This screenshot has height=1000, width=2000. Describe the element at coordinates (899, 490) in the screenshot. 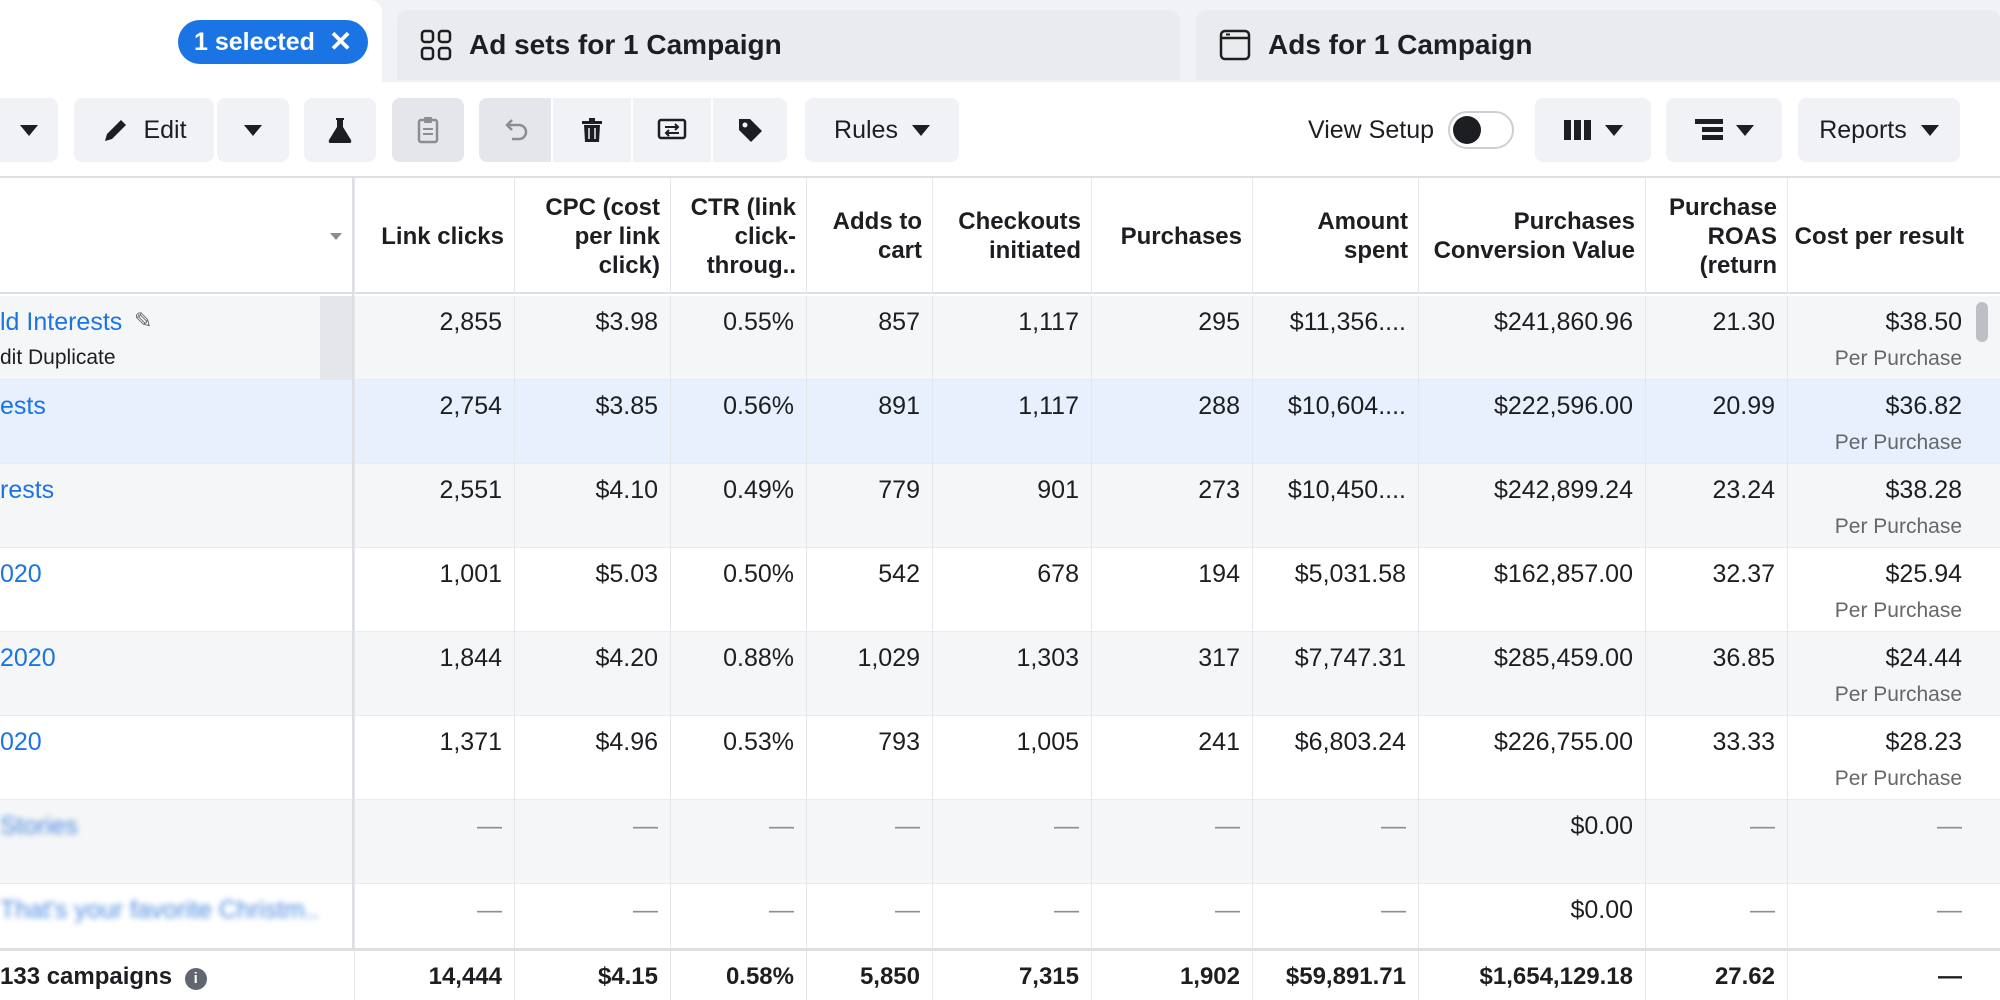

I see `cell-value: 779` at that location.